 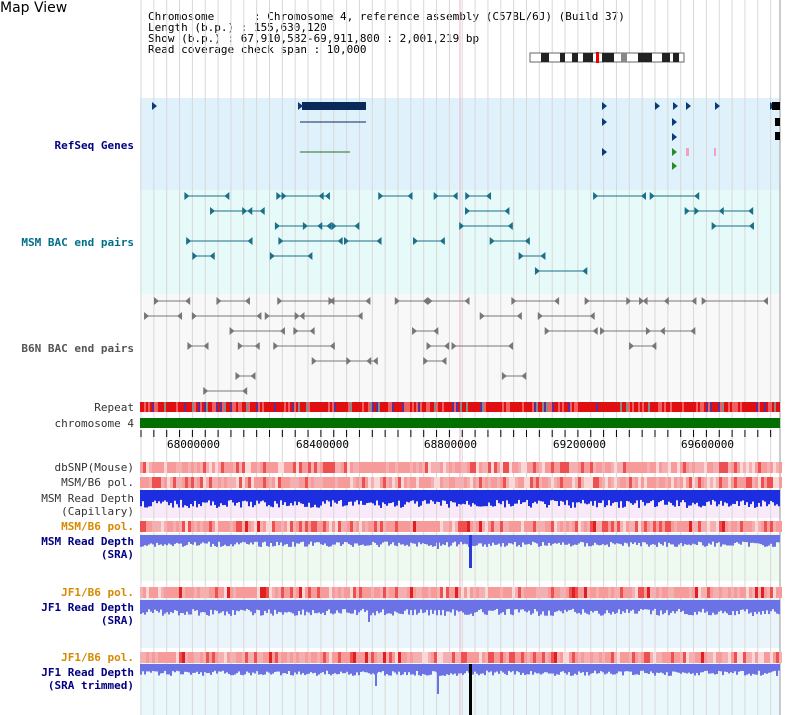 What do you see at coordinates (97, 657) in the screenshot?
I see `track-label-jf1-b6-pol-2: JF1/B6 pol.` at bounding box center [97, 657].